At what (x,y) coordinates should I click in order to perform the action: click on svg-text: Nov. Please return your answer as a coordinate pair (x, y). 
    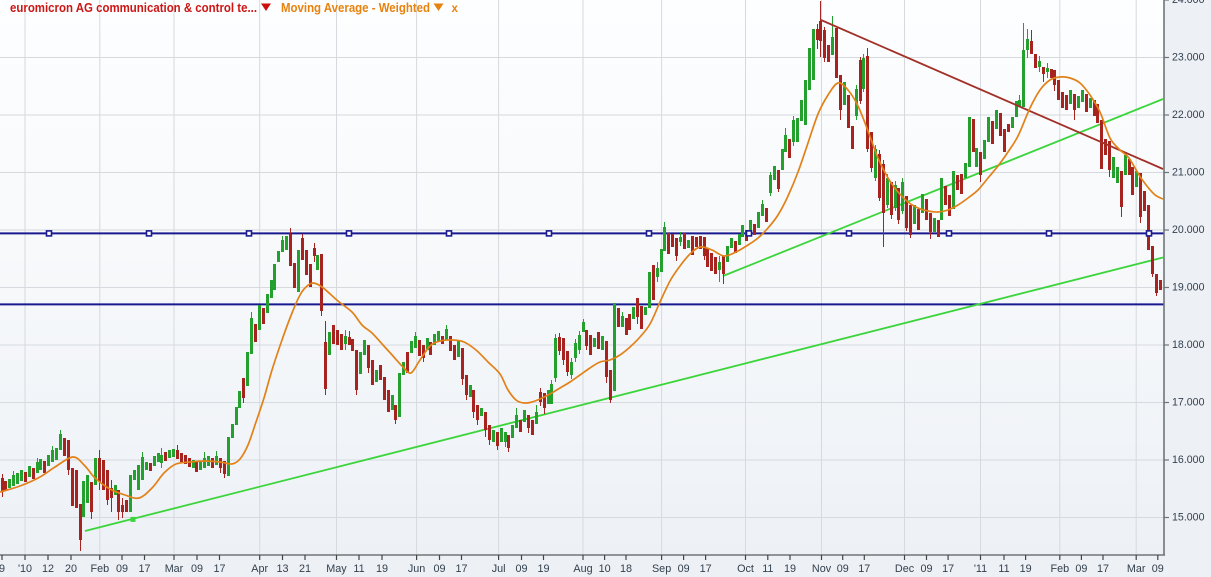
    Looking at the image, I should click on (822, 569).